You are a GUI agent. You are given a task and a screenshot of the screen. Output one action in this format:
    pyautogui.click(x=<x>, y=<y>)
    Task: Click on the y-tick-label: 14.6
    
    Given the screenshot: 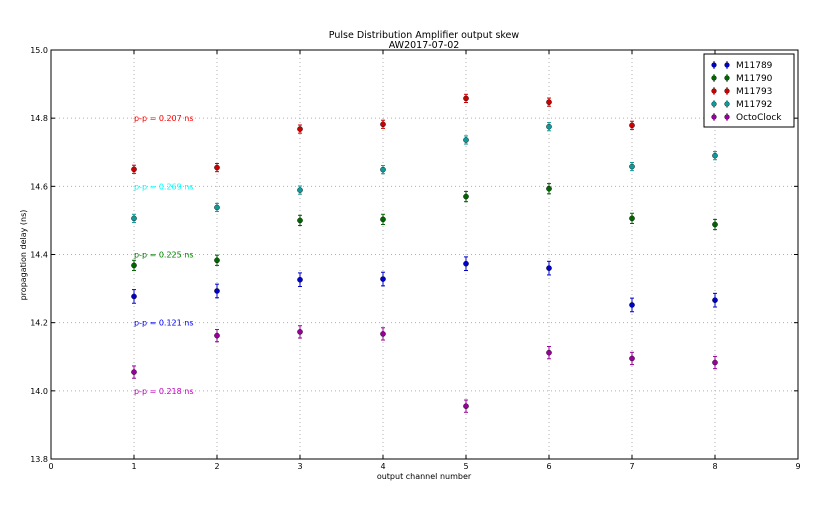 What is the action you would take?
    pyautogui.click(x=39, y=186)
    